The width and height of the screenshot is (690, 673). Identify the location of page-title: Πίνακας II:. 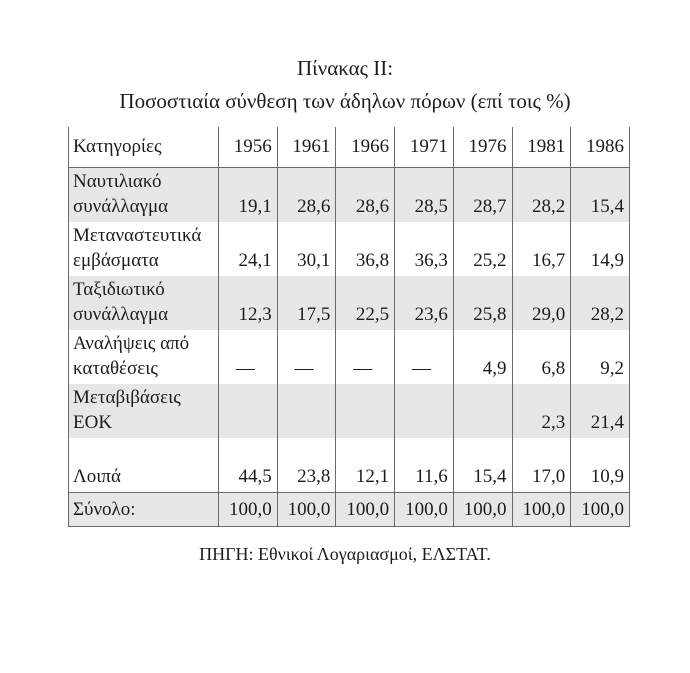
(345, 68).